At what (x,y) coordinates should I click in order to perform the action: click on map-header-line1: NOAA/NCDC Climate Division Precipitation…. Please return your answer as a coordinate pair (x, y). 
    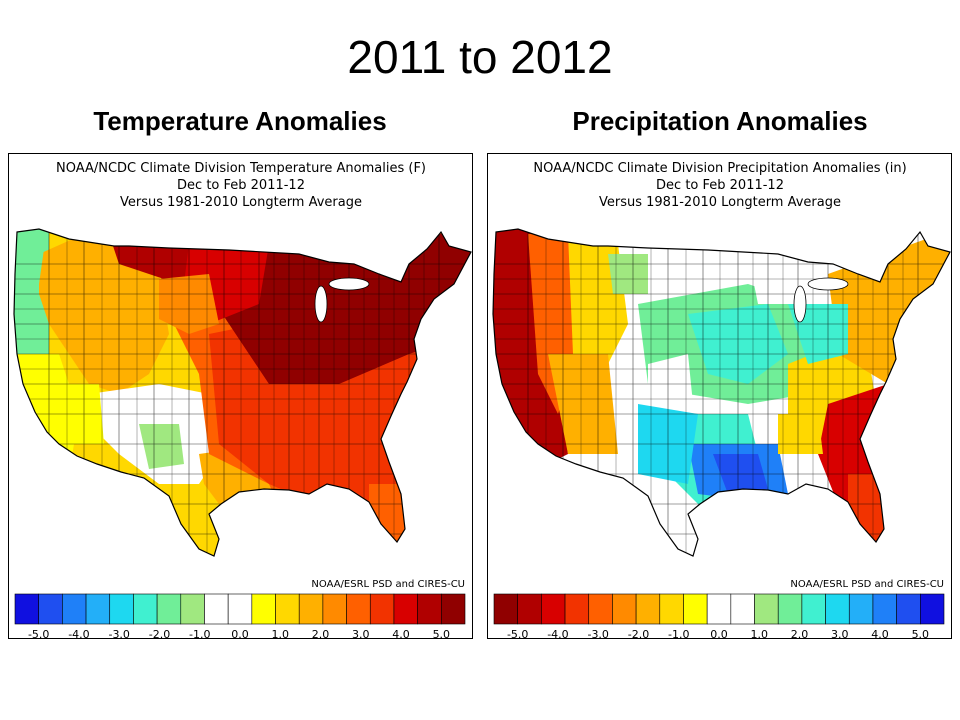
    Looking at the image, I should click on (719, 168).